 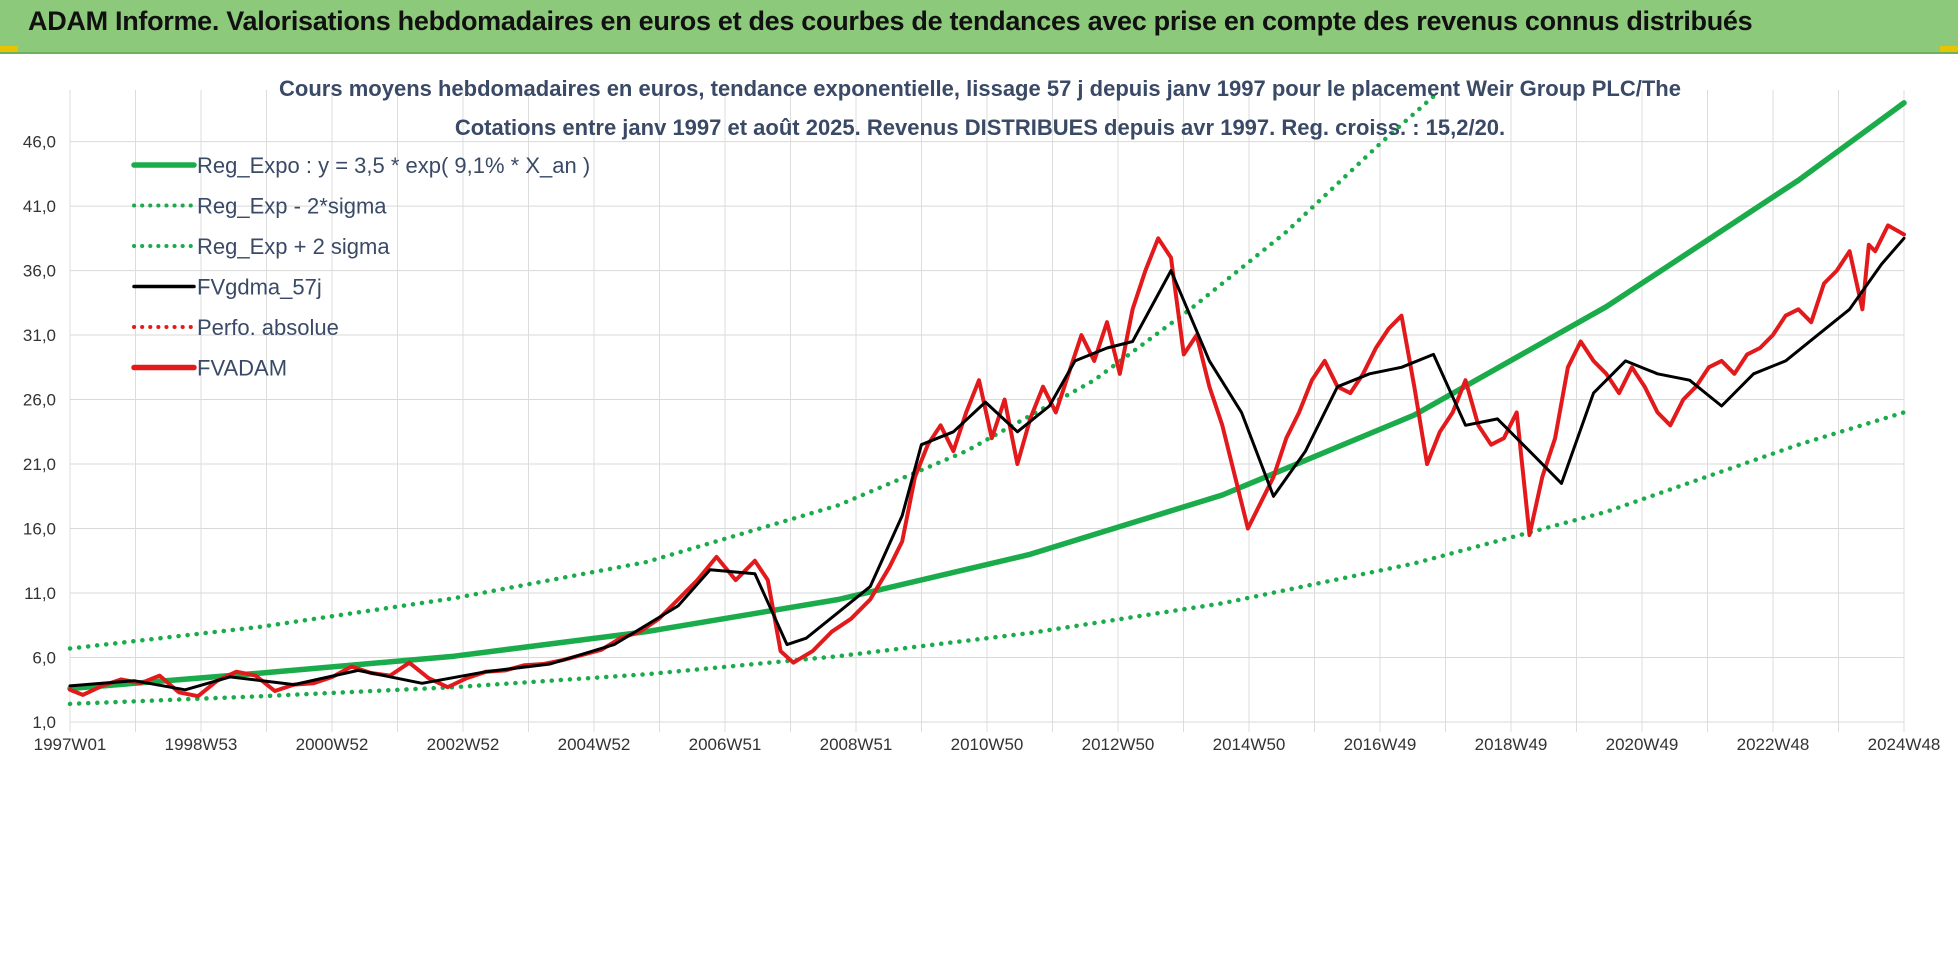 What do you see at coordinates (1773, 744) in the screenshot?
I see `x-tick-label: 2022W48` at bounding box center [1773, 744].